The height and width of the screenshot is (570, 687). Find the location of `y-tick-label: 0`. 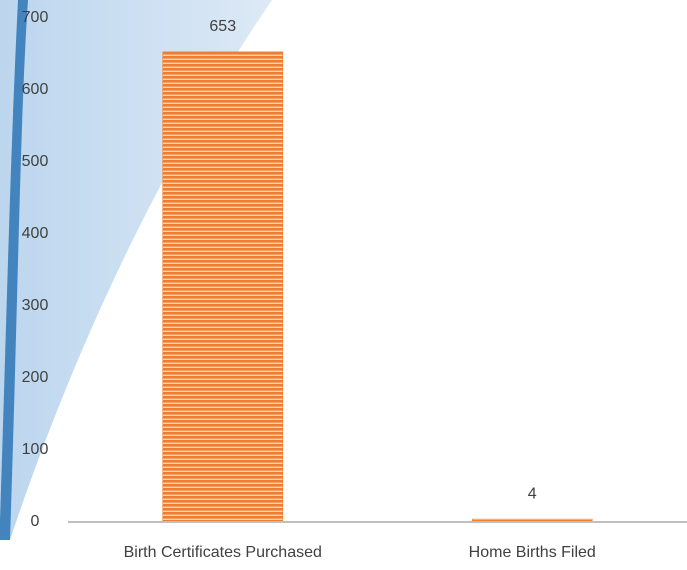

y-tick-label: 0 is located at coordinates (35, 521).